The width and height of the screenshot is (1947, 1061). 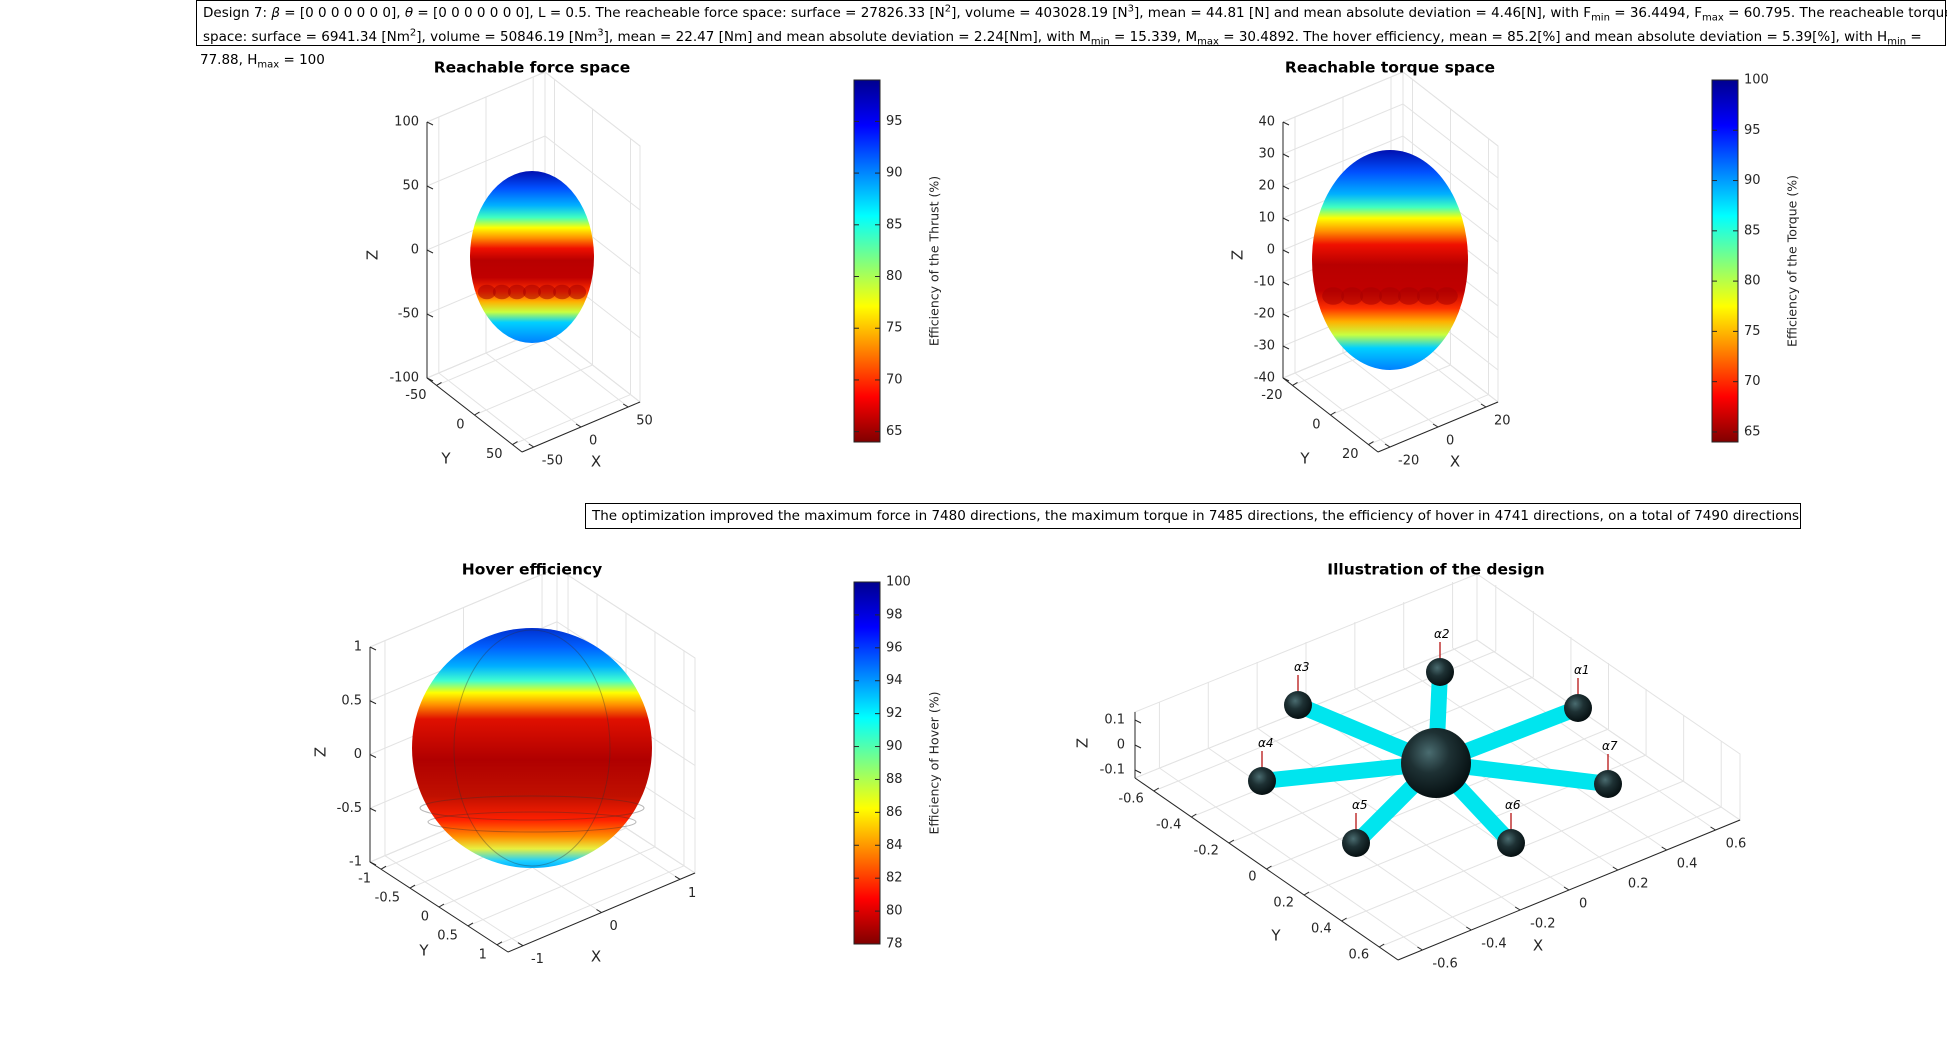 What do you see at coordinates (894, 944) in the screenshot?
I see `colorbar-tick-label: 78` at bounding box center [894, 944].